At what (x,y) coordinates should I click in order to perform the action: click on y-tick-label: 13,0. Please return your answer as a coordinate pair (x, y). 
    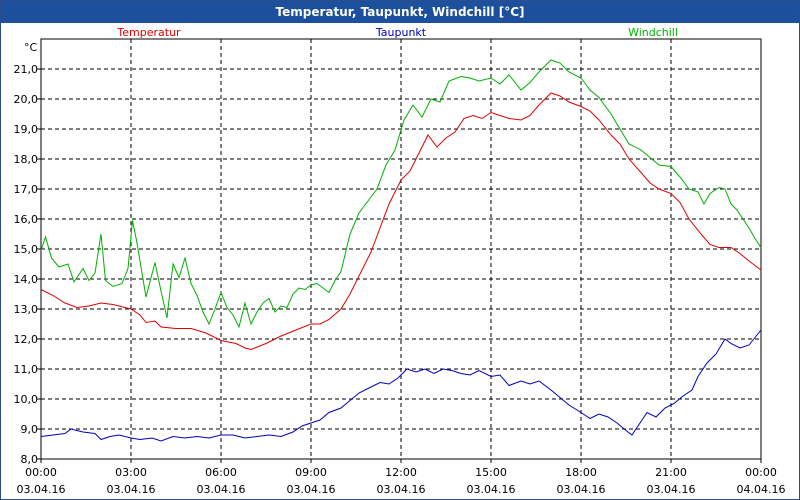
    Looking at the image, I should click on (26, 309).